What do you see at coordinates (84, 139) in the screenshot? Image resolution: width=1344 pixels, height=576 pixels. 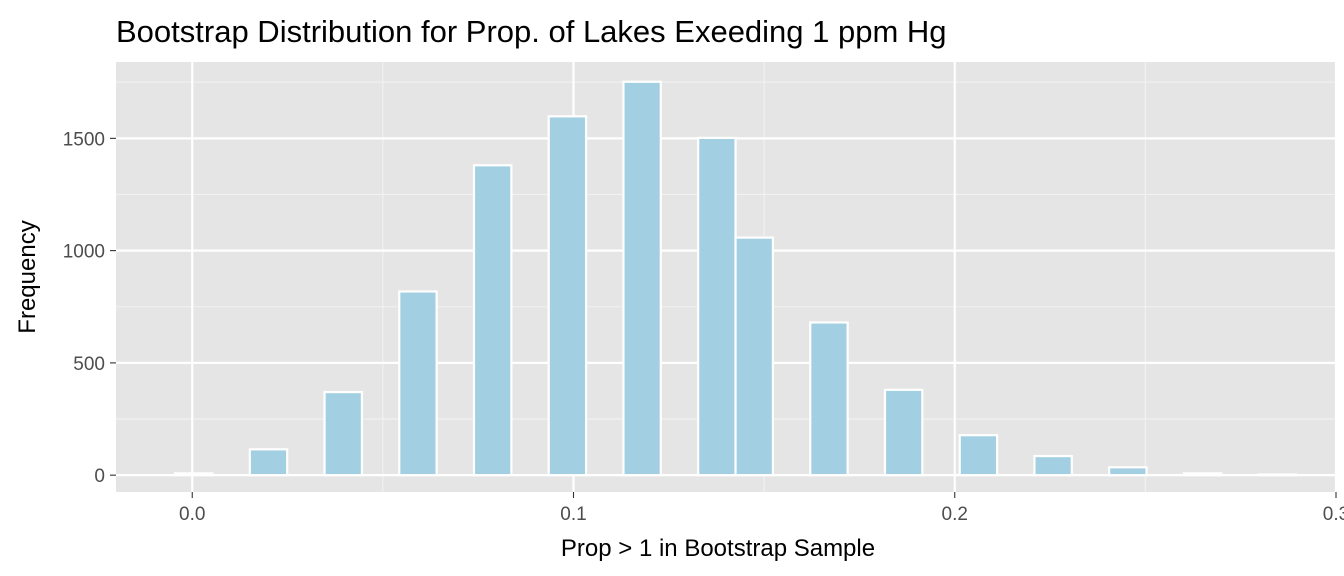 I see `y-tick-label: 1500` at bounding box center [84, 139].